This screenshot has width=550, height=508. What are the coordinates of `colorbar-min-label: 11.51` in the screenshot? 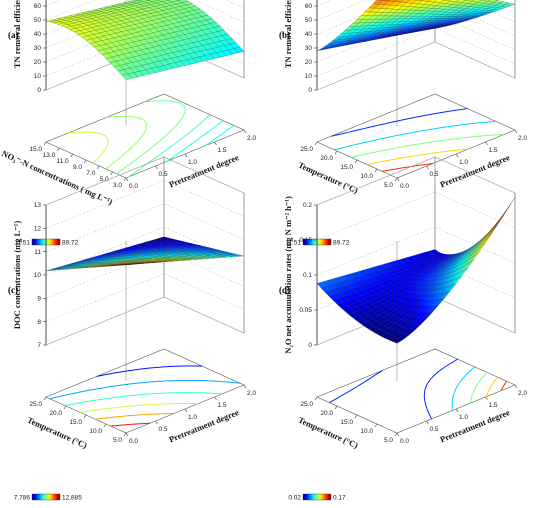 It's located at (22, 243).